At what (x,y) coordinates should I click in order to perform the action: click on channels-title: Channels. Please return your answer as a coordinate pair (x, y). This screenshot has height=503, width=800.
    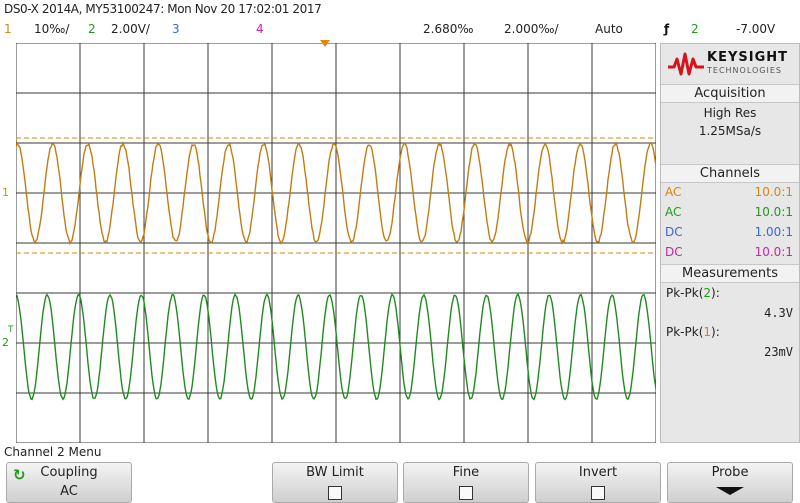
    Looking at the image, I should click on (730, 173).